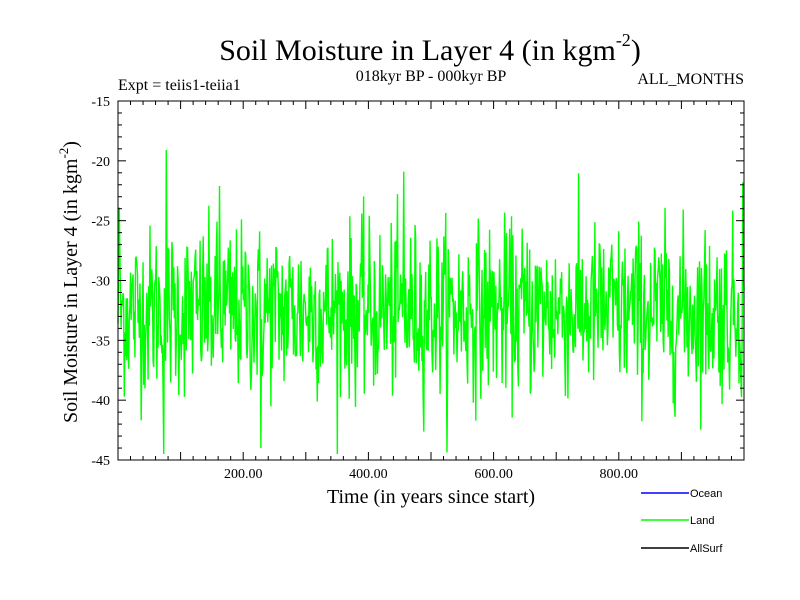 This screenshot has height=600, width=800. I want to click on x-tick-label: 200.00, so click(243, 474).